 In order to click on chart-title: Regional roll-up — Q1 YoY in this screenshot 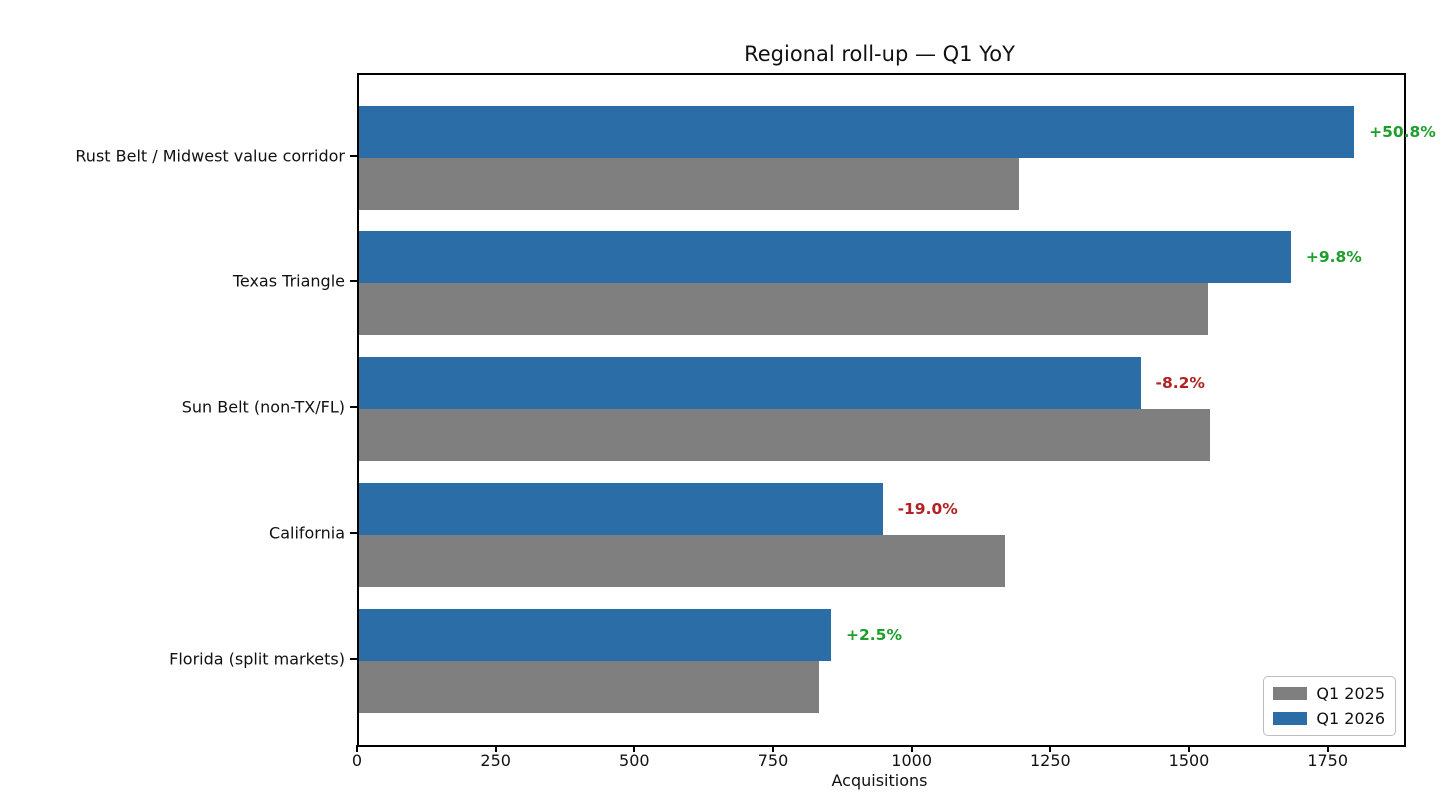, I will do `click(879, 54)`.